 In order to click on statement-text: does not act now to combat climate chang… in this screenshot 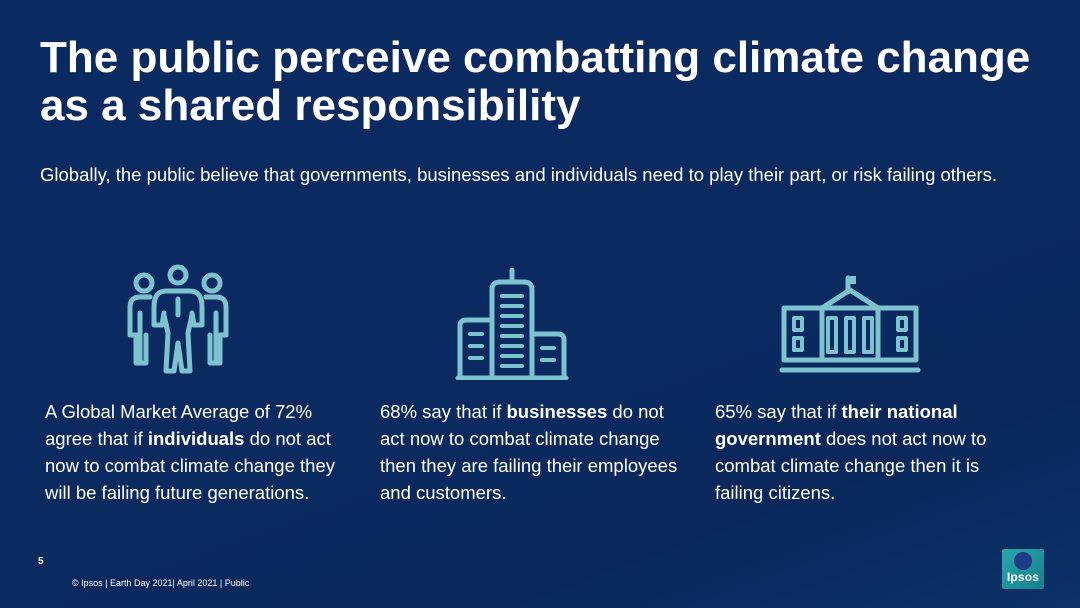, I will do `click(851, 465)`.